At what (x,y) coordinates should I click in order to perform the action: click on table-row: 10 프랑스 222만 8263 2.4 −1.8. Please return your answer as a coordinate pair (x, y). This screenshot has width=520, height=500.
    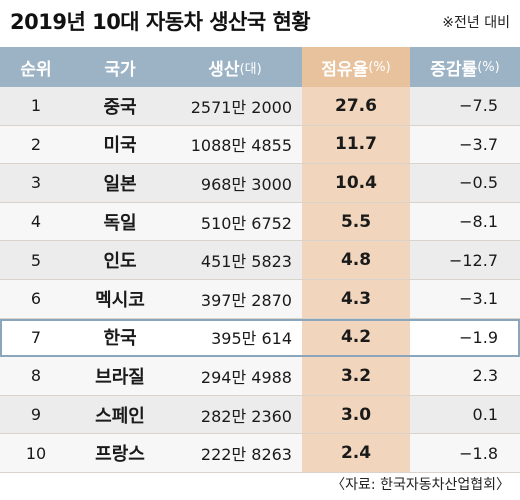
    Looking at the image, I should click on (260, 453).